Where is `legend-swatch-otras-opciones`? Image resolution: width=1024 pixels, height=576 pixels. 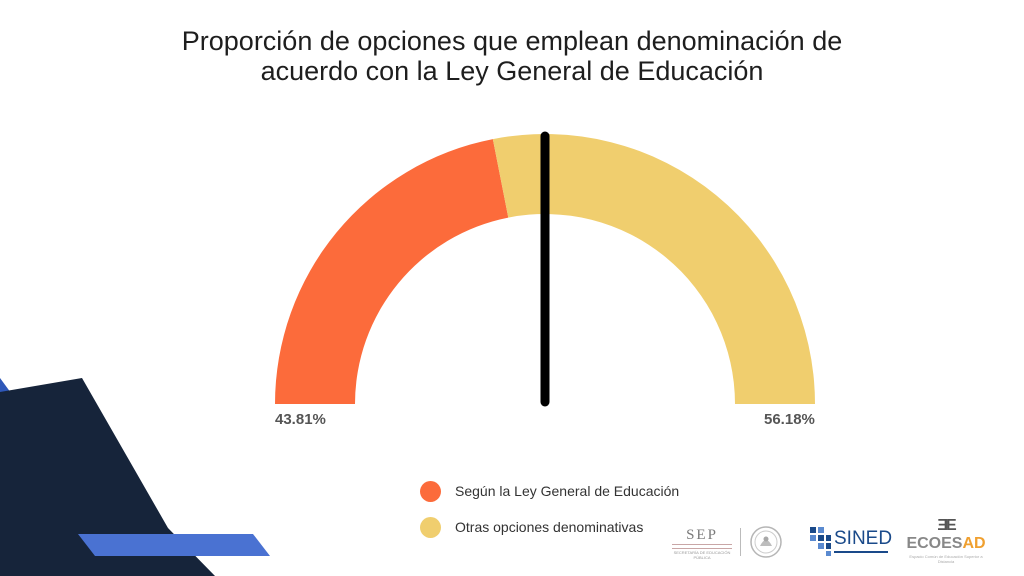
legend-swatch-otras-opciones is located at coordinates (430, 527).